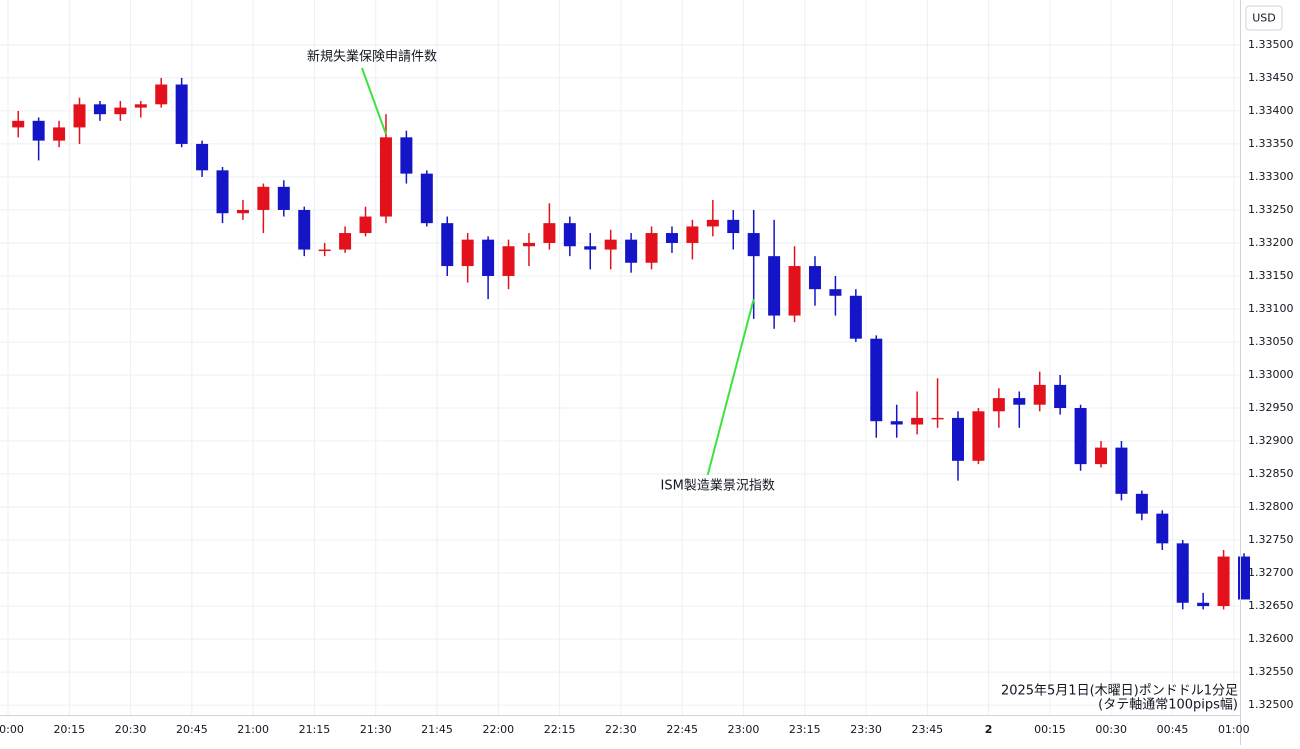  I want to click on y-tick-label: 1.33500, so click(1271, 44).